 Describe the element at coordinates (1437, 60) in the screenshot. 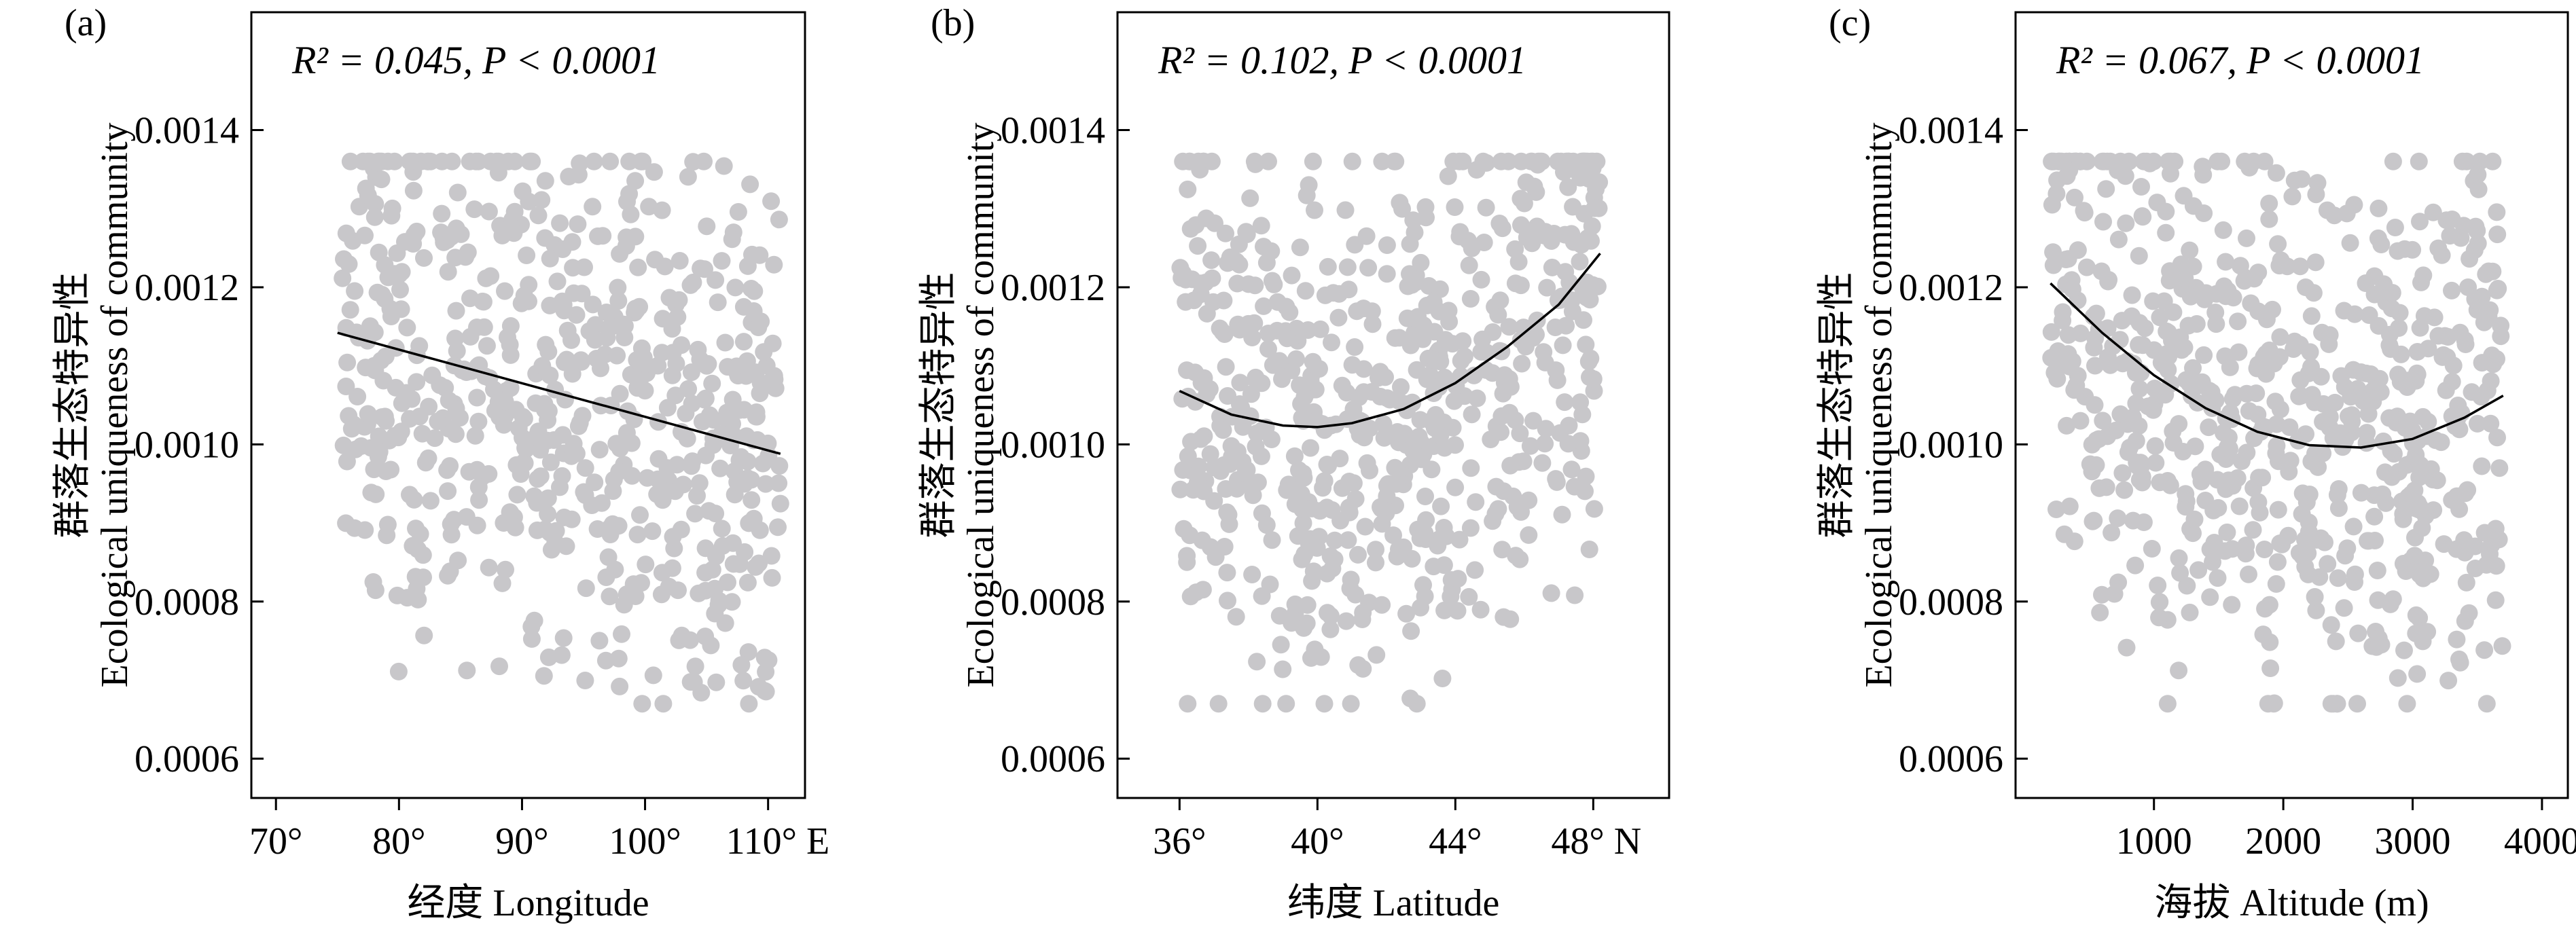

I see `p-value-text: P < 0.0001` at that location.